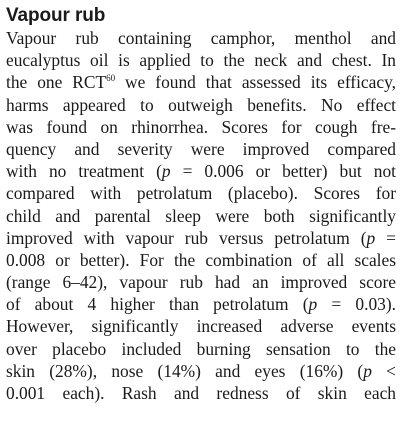  I want to click on citation-reference: 60, so click(111, 78).